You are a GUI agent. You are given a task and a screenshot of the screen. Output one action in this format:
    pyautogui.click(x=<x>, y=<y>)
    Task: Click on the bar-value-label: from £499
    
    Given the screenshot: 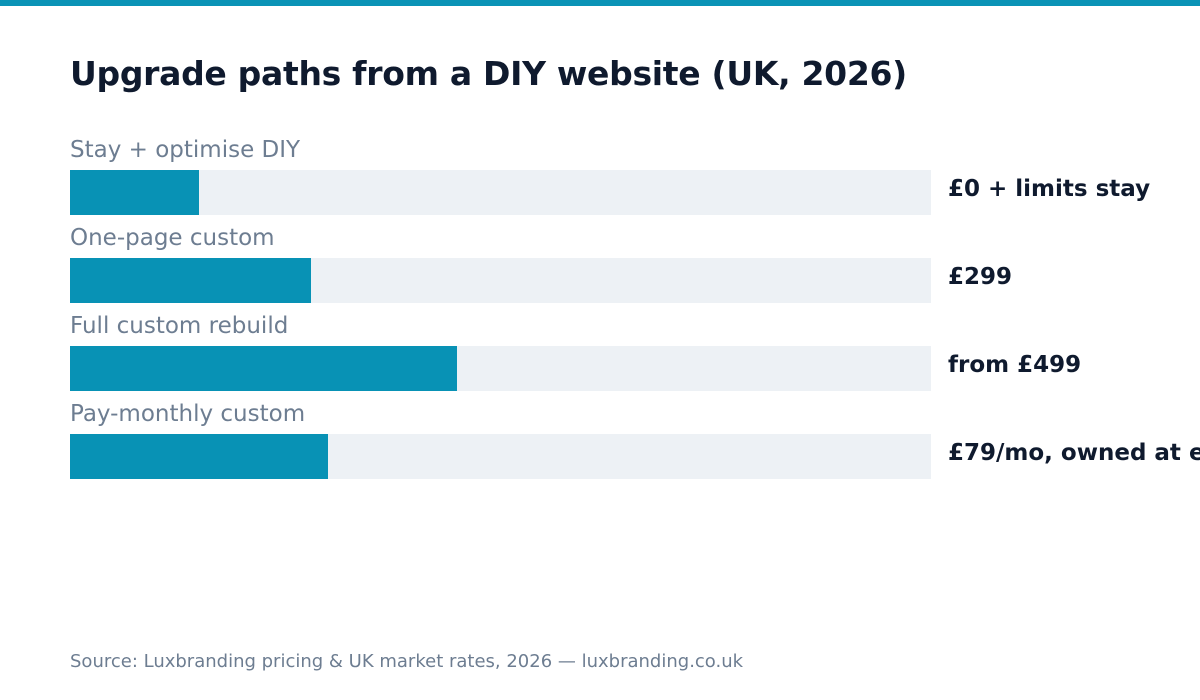 What is the action you would take?
    pyautogui.click(x=1015, y=365)
    